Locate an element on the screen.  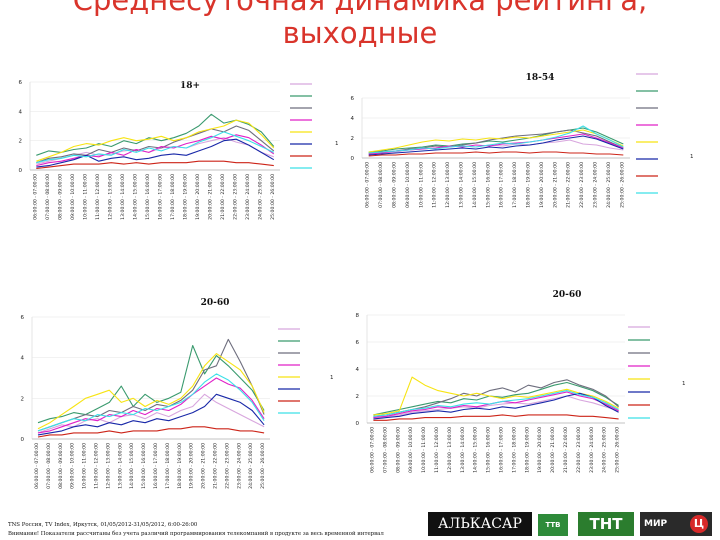
x-tick-label: 07:00:00 - 08:00:00 is located at coordinates (48, 197).